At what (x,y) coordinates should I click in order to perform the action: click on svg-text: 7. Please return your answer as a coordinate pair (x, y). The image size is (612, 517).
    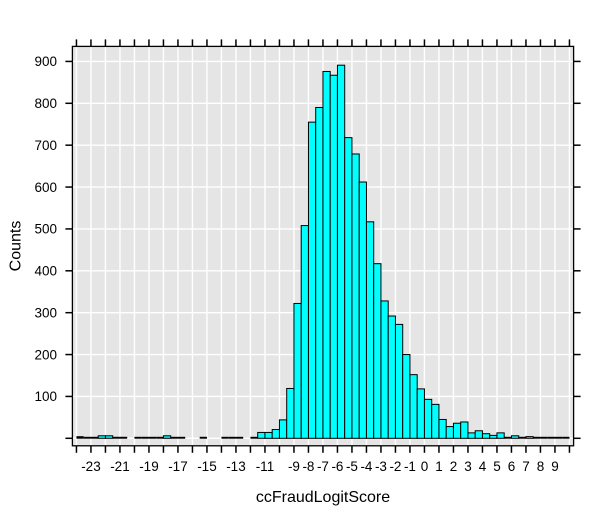
    Looking at the image, I should click on (526, 466).